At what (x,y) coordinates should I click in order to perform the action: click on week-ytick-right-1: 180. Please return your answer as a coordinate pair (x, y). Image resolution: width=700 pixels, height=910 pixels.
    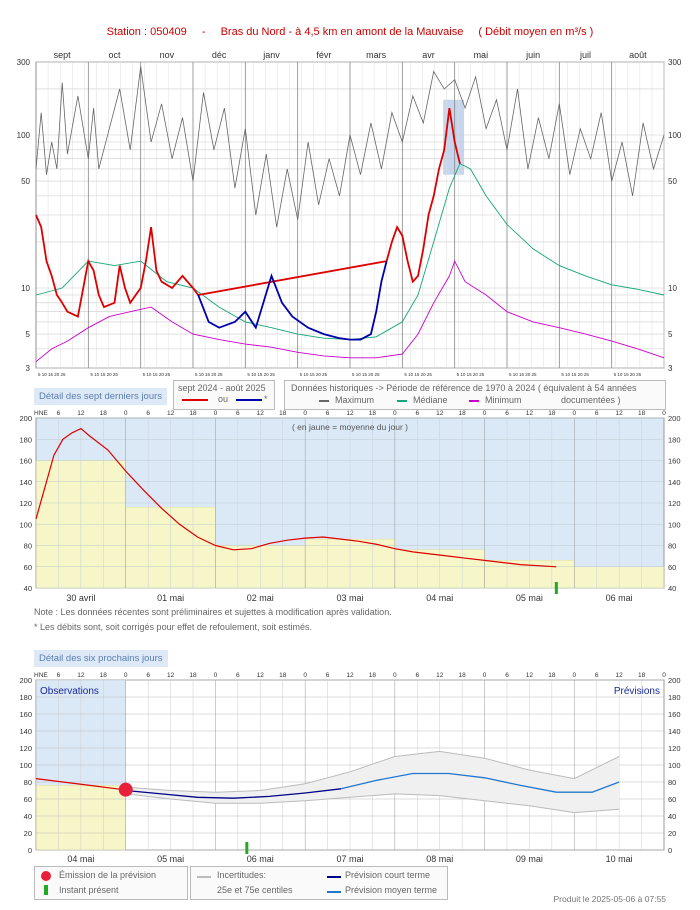
    Looking at the image, I should click on (674, 439).